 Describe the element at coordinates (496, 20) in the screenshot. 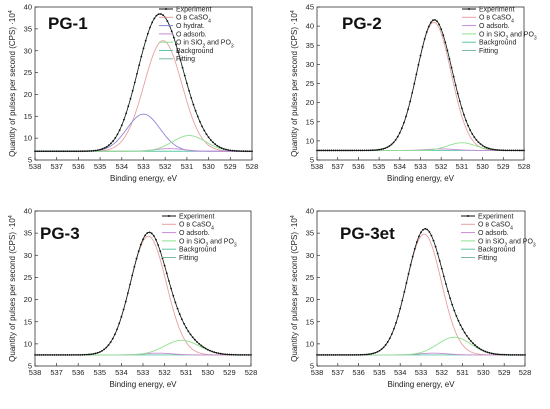

I see `legend-entry: O в CaSO4` at that location.